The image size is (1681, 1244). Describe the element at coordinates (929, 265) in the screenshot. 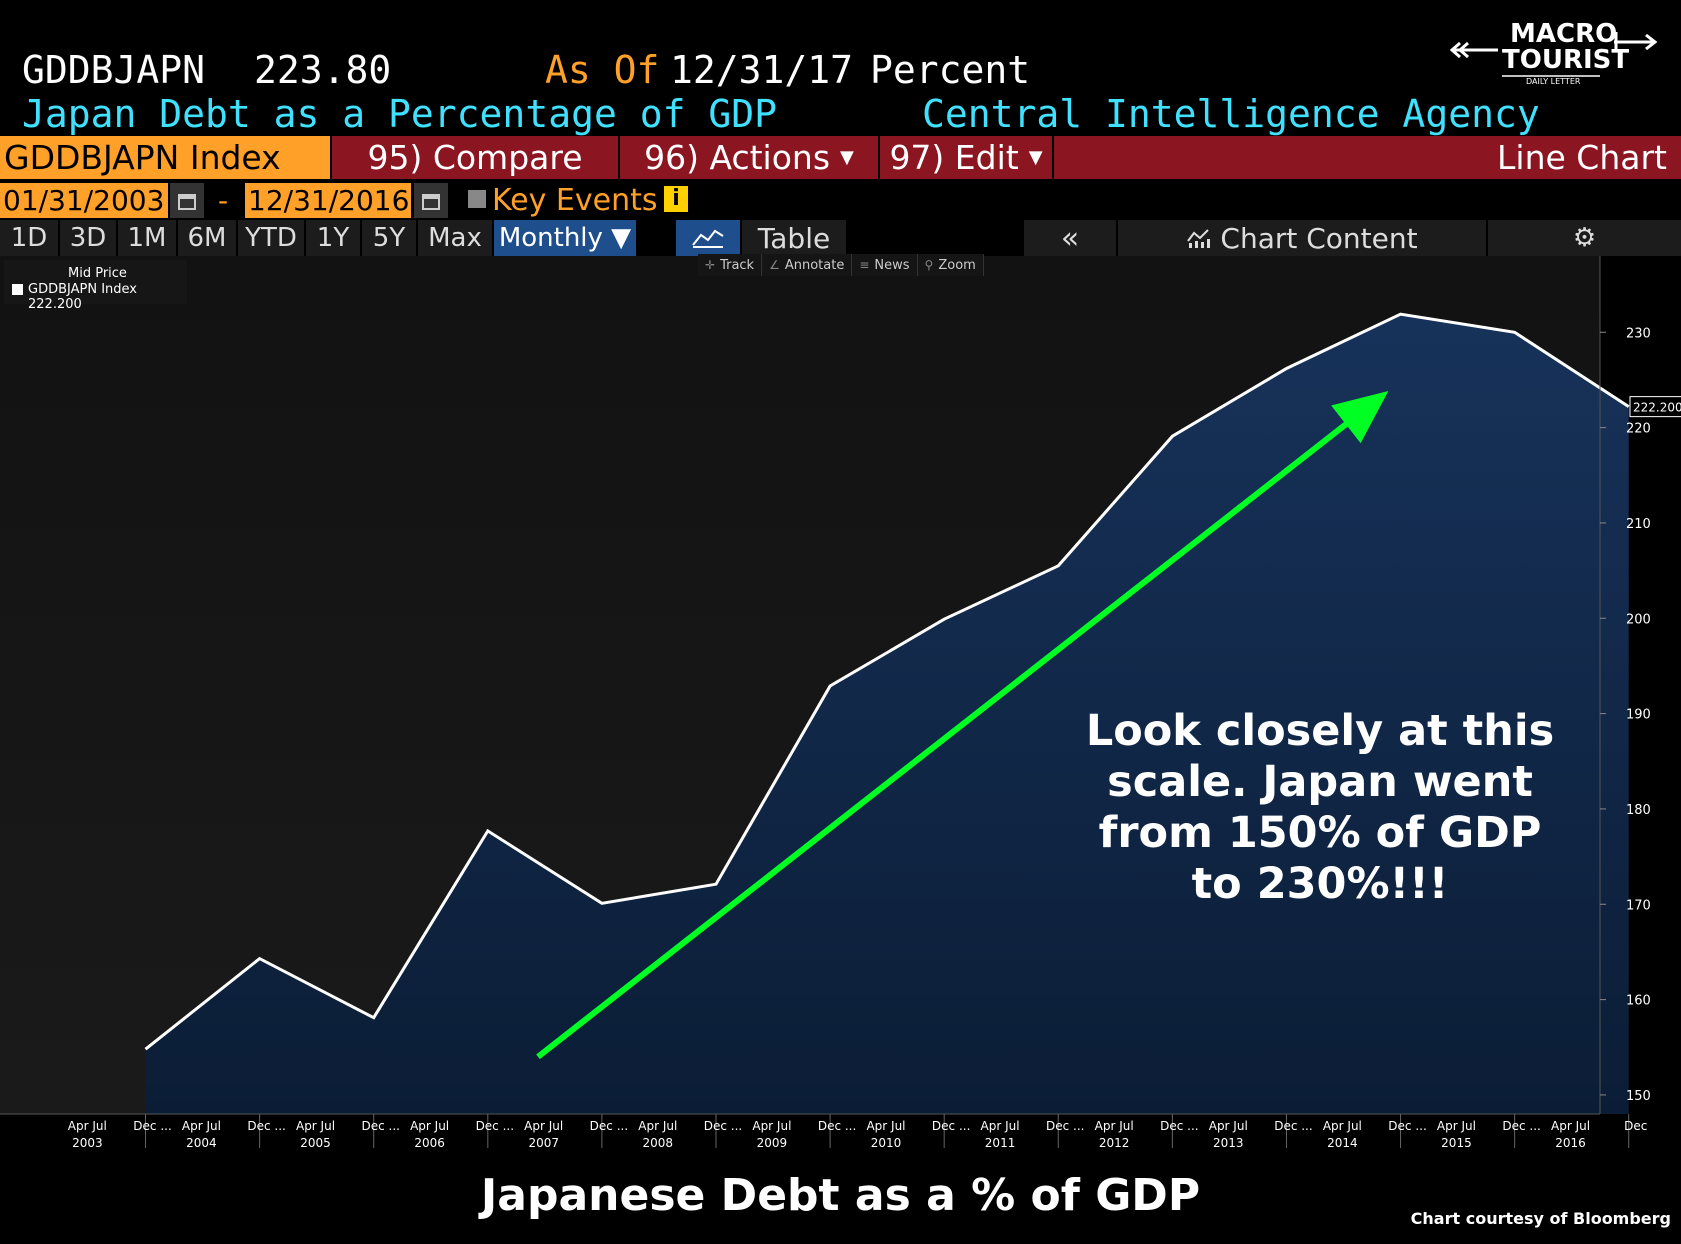

I see `zoom-icon: ⚲` at that location.